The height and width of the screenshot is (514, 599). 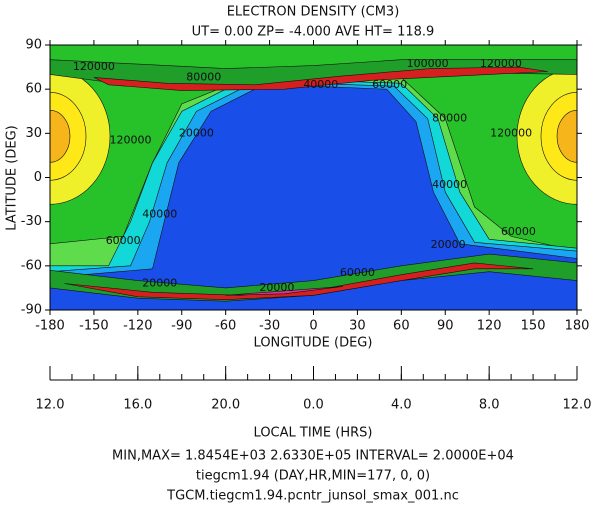 What do you see at coordinates (313, 476) in the screenshot?
I see `footer-line: tiegcm1.94 (DAY,HR,MIN=177, 0, 0)` at bounding box center [313, 476].